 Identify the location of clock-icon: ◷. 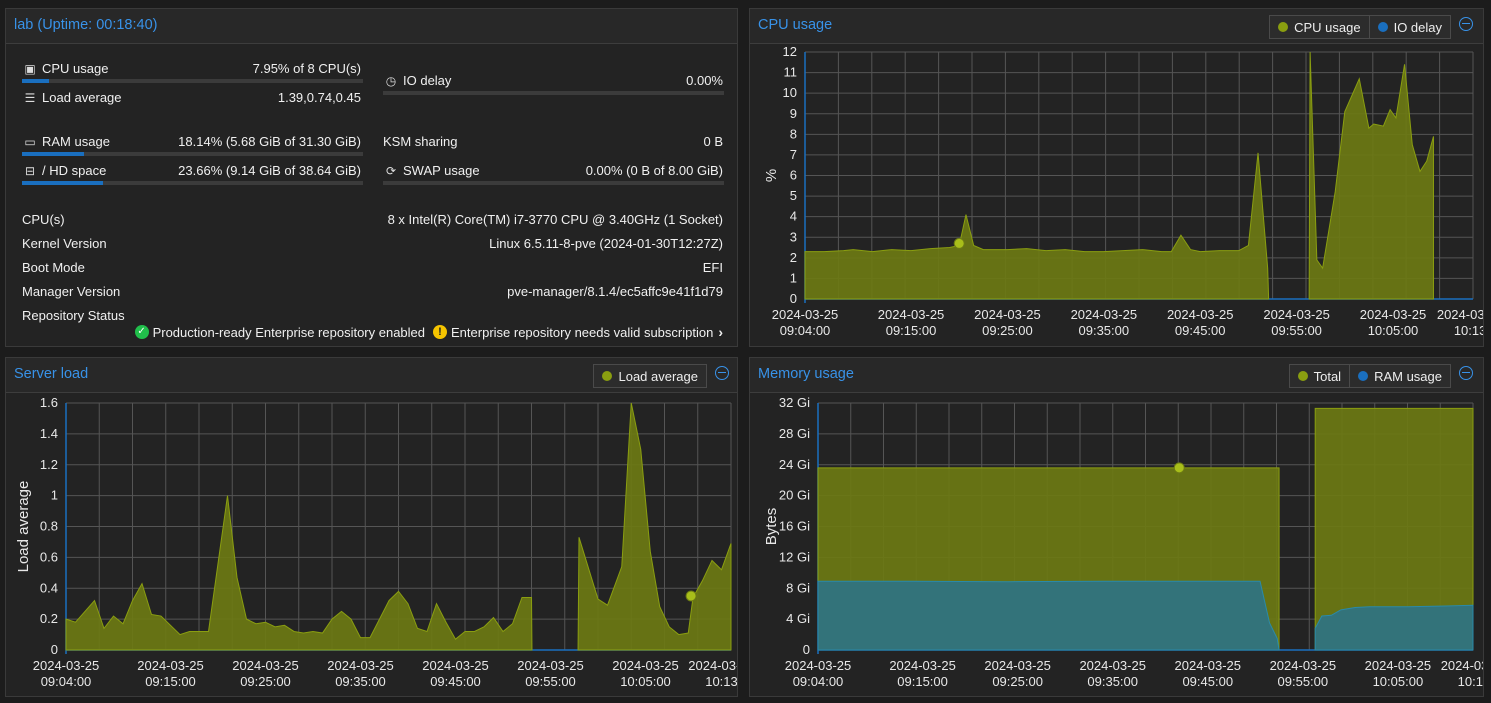
(391, 80).